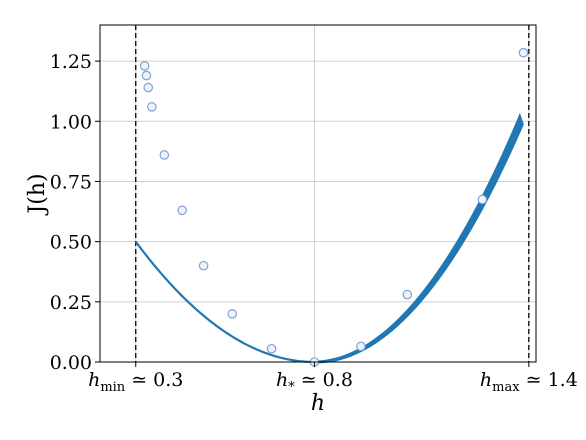 This screenshot has width=586, height=440. Describe the element at coordinates (71, 62) in the screenshot. I see `y-tick-label: 1.25` at that location.